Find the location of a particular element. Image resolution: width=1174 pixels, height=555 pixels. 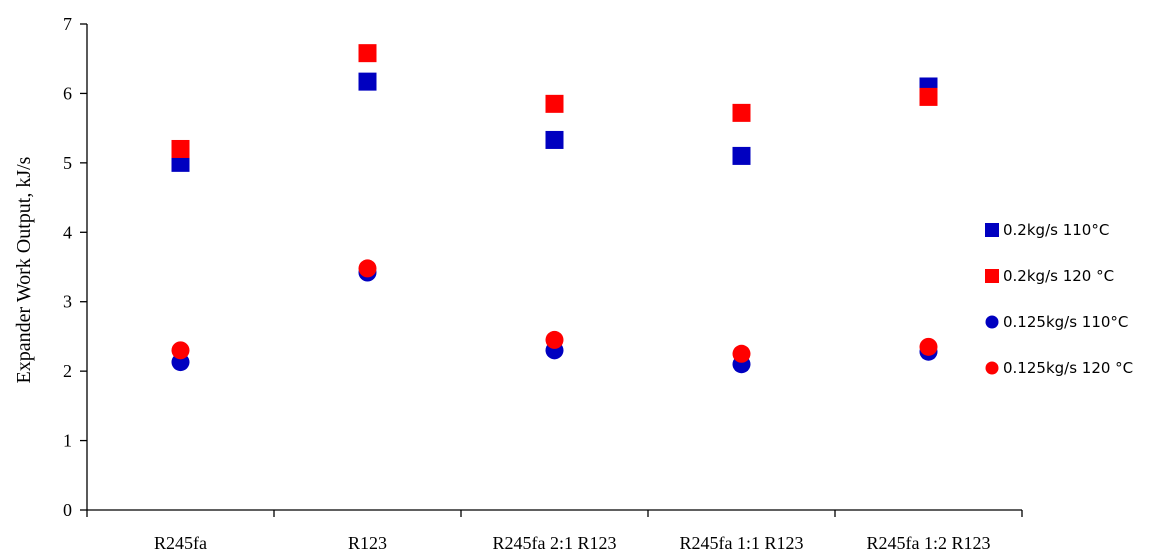

y-tick-label: 3 is located at coordinates (67, 302).